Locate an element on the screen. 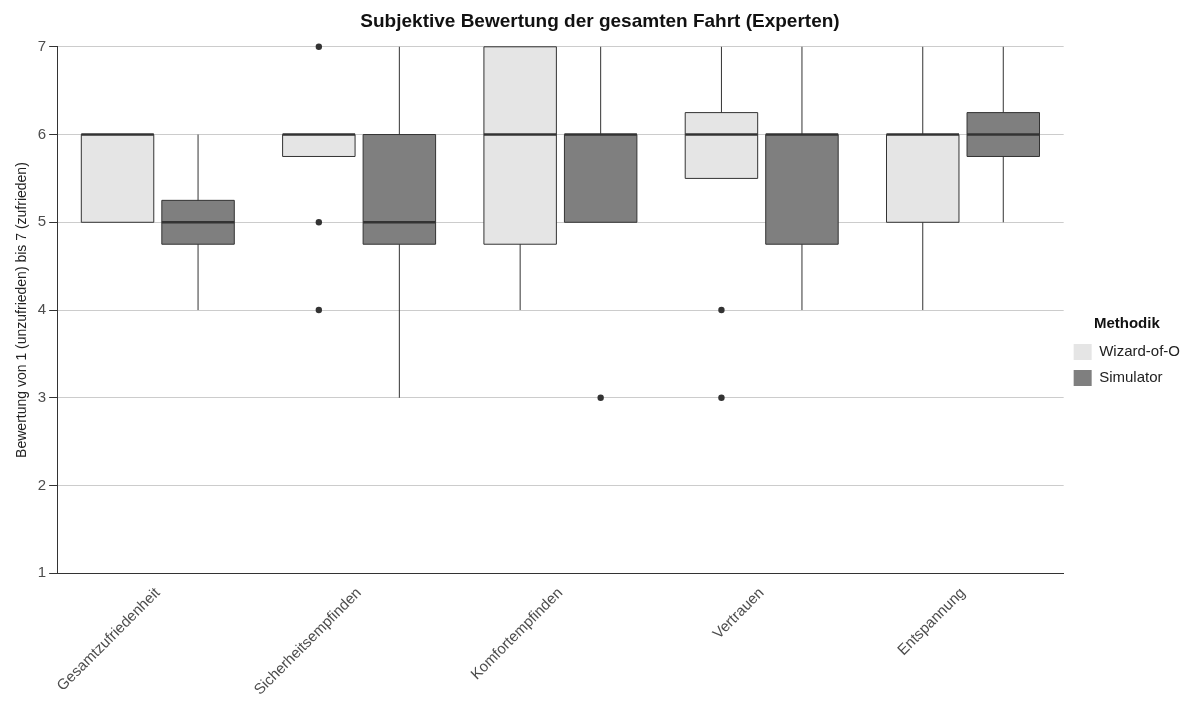 The height and width of the screenshot is (712, 1200). y-tick-label: 2 is located at coordinates (42, 484).